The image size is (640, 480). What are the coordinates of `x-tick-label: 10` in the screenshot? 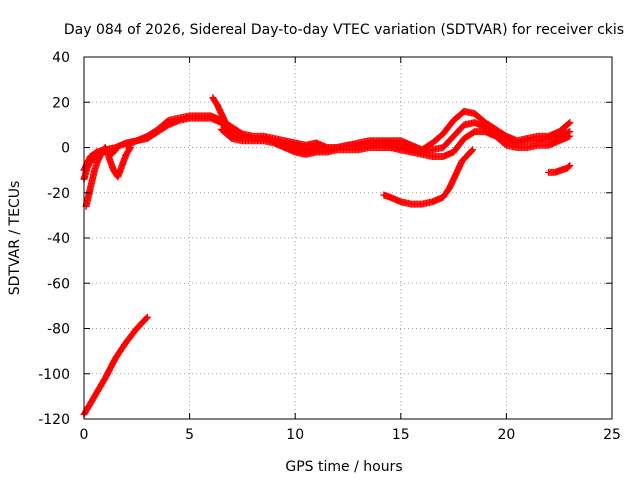 It's located at (295, 435).